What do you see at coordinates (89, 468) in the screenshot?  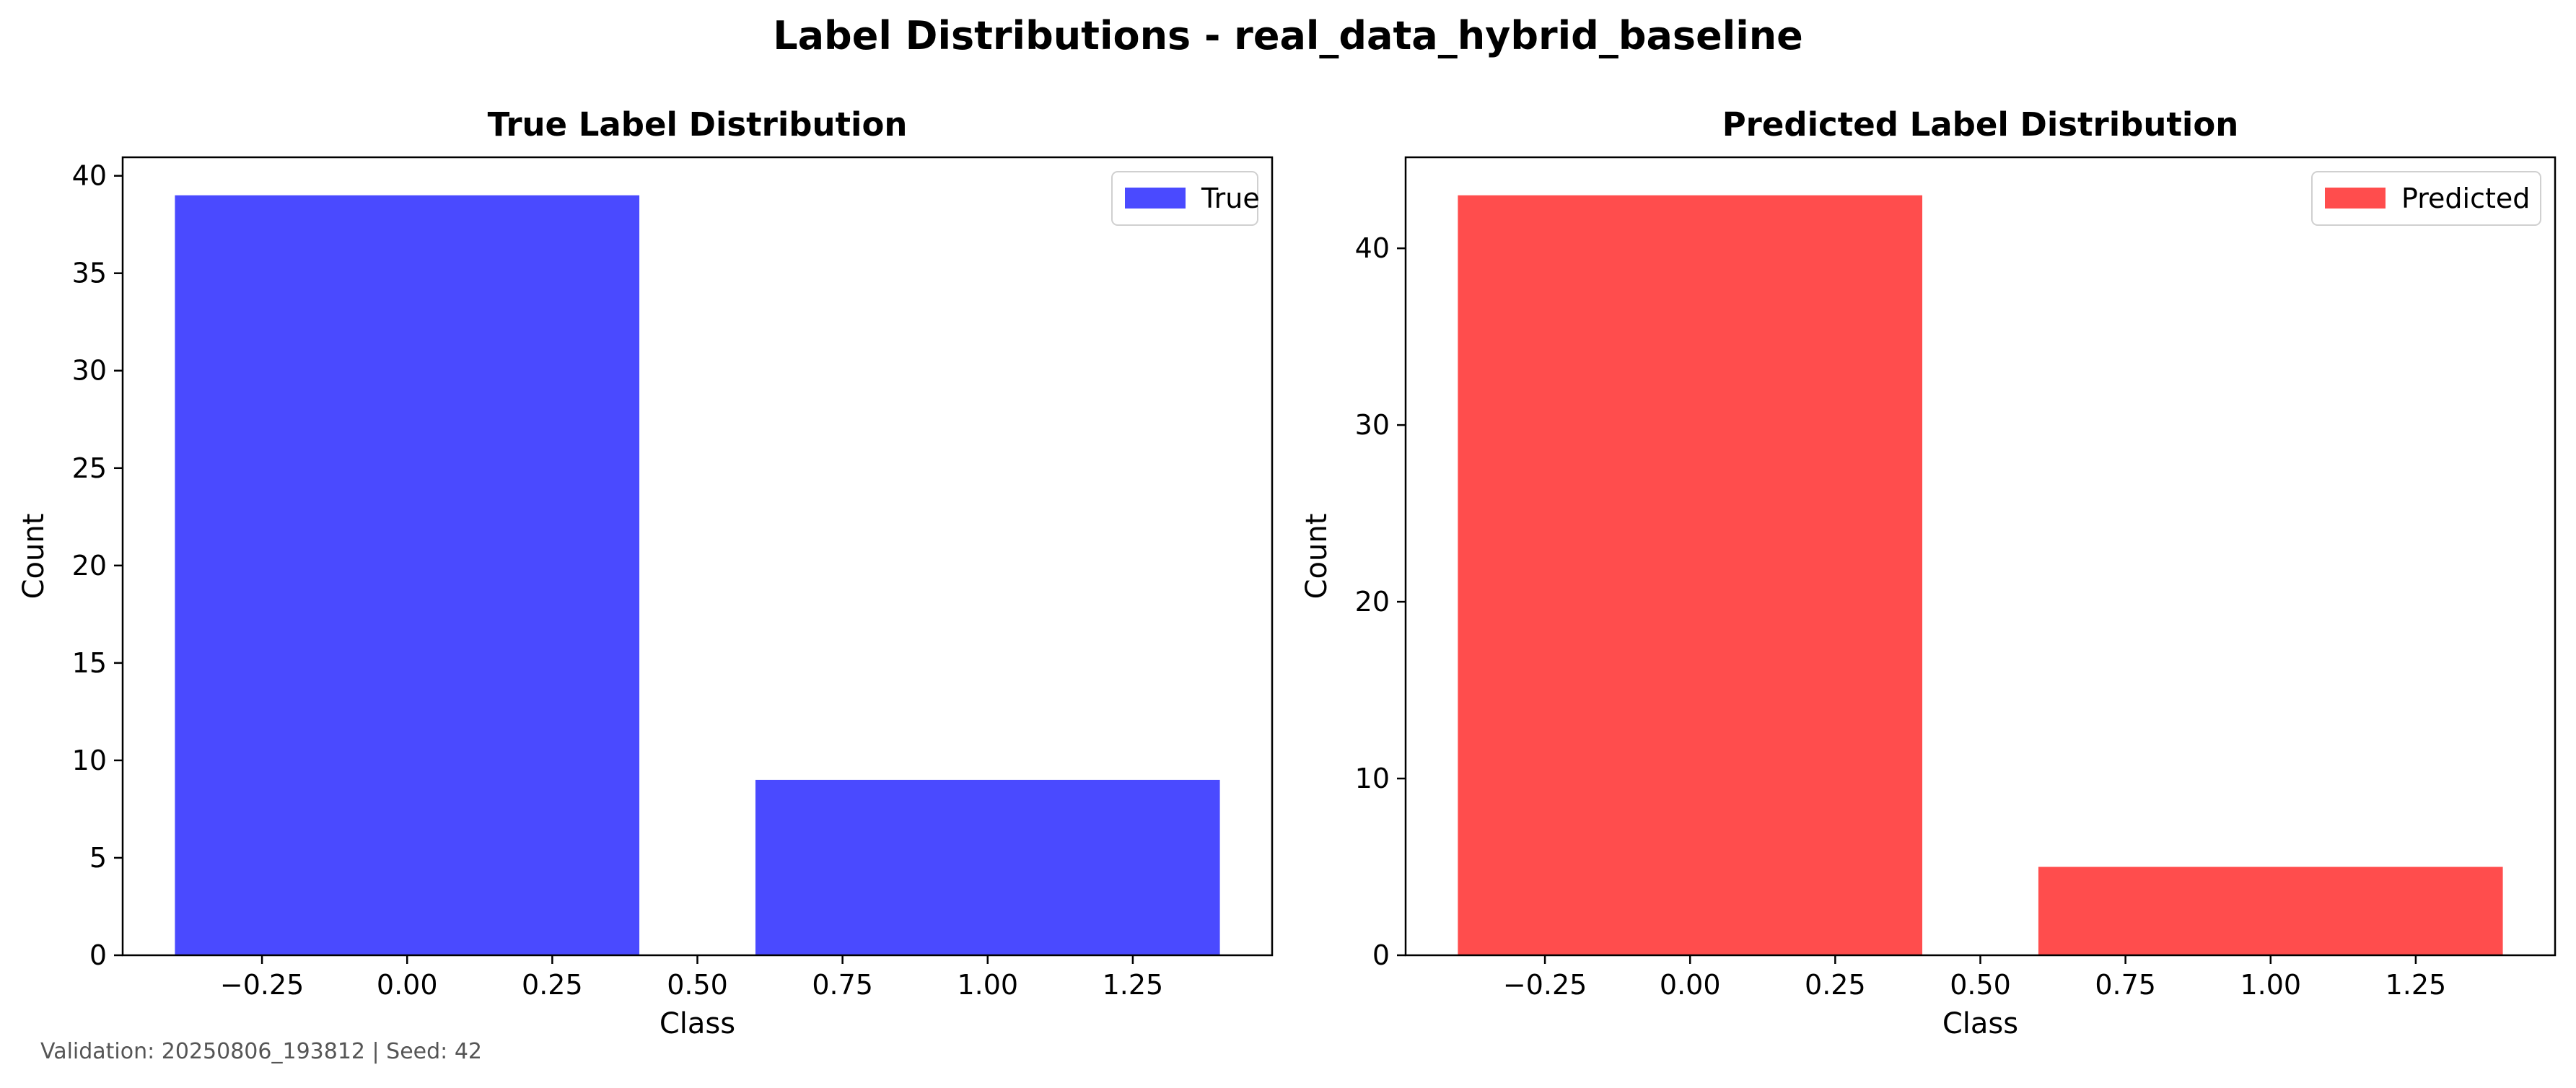 I see `y-tick-label: 25` at bounding box center [89, 468].